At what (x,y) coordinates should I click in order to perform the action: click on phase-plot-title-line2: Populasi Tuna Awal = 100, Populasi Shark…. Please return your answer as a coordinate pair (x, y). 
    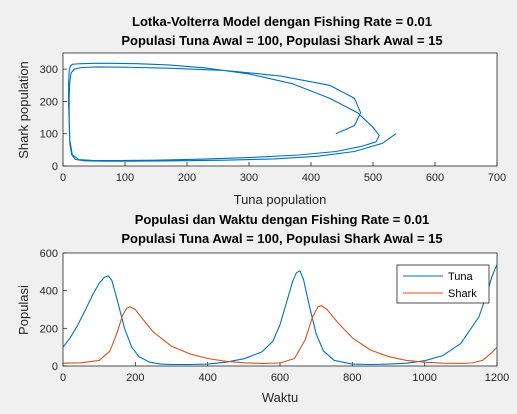
    Looking at the image, I should click on (281, 40).